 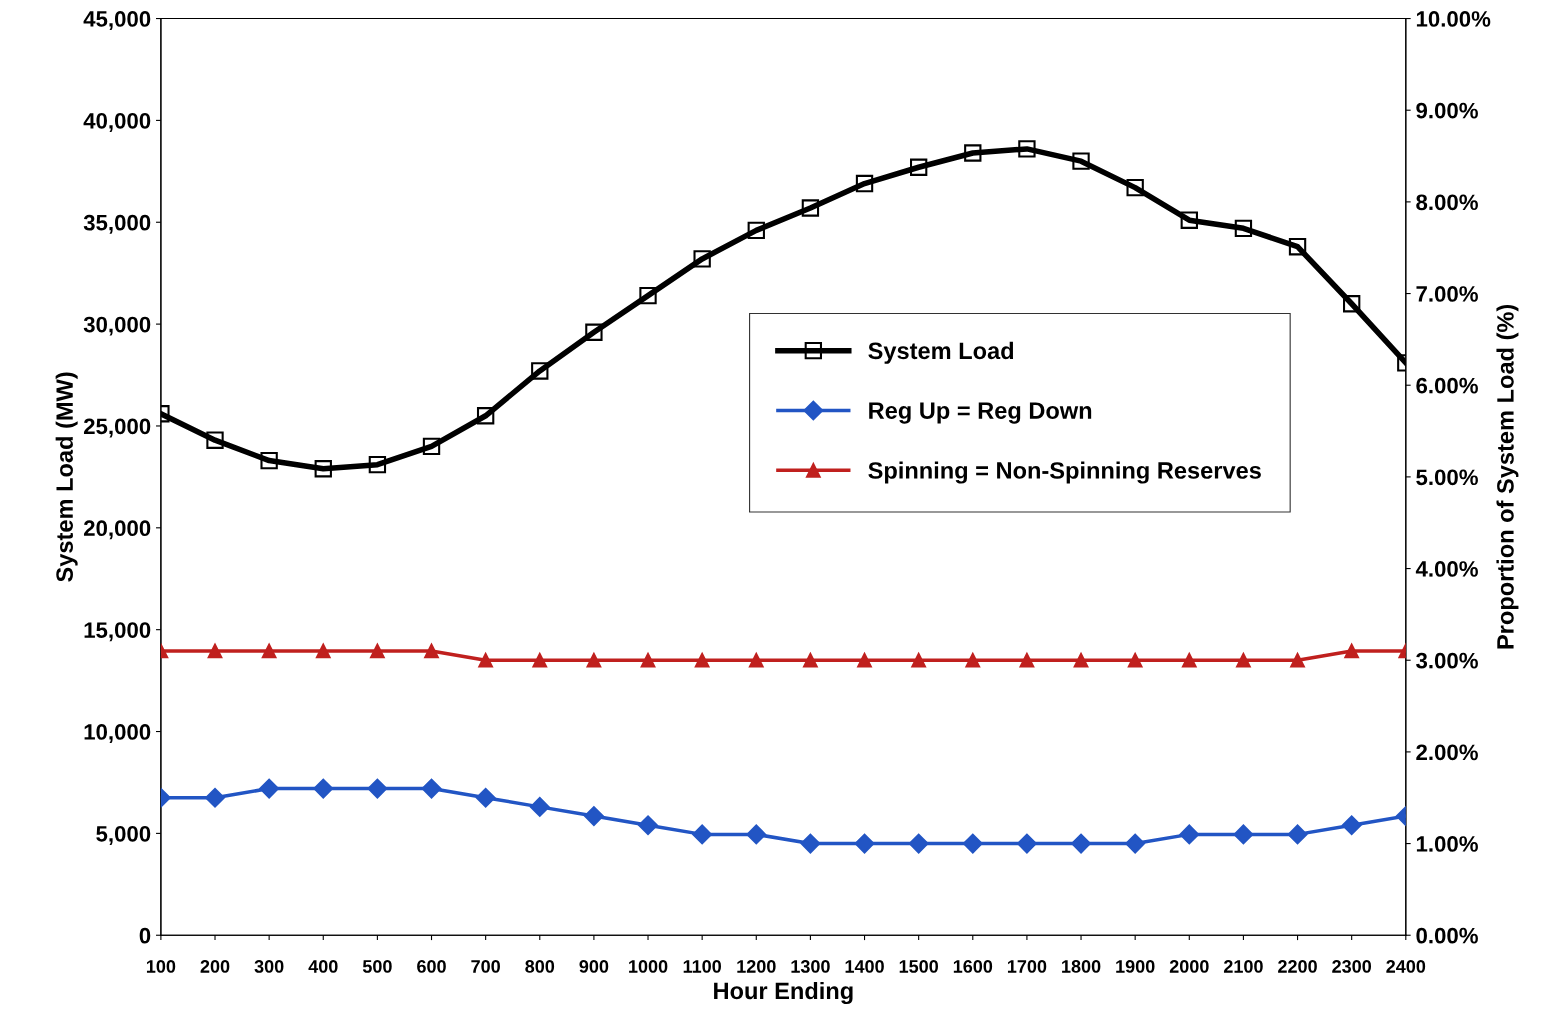 What do you see at coordinates (66, 477) in the screenshot?
I see `y-axis-title: System Load (MW)` at bounding box center [66, 477].